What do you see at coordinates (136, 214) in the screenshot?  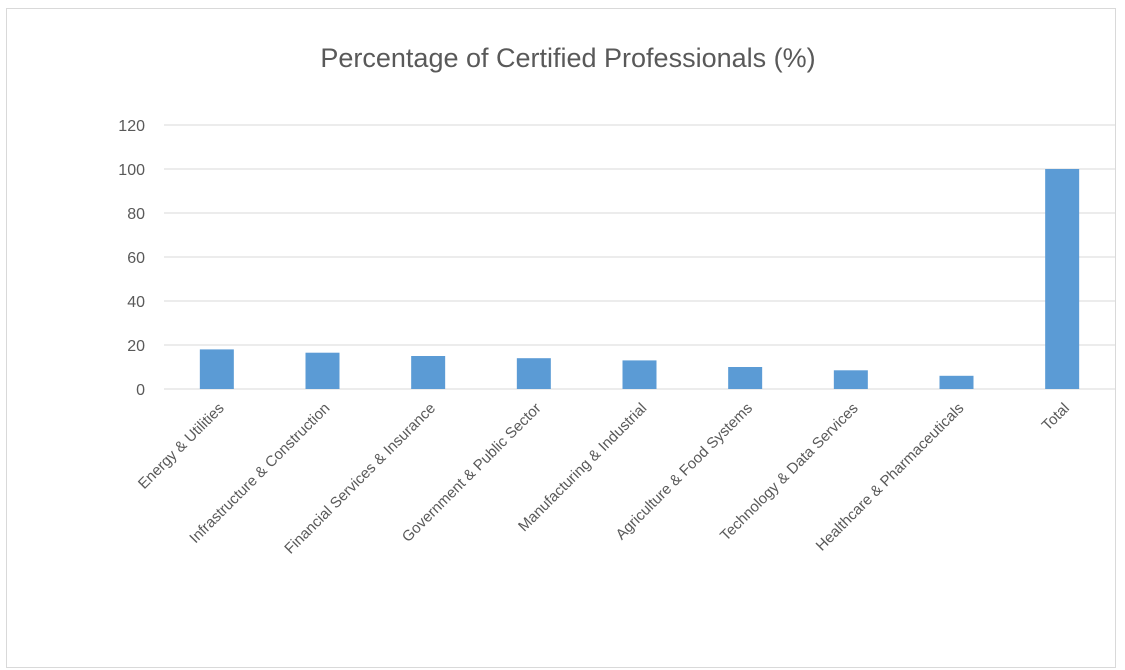 I see `y-tick-label: 80` at bounding box center [136, 214].